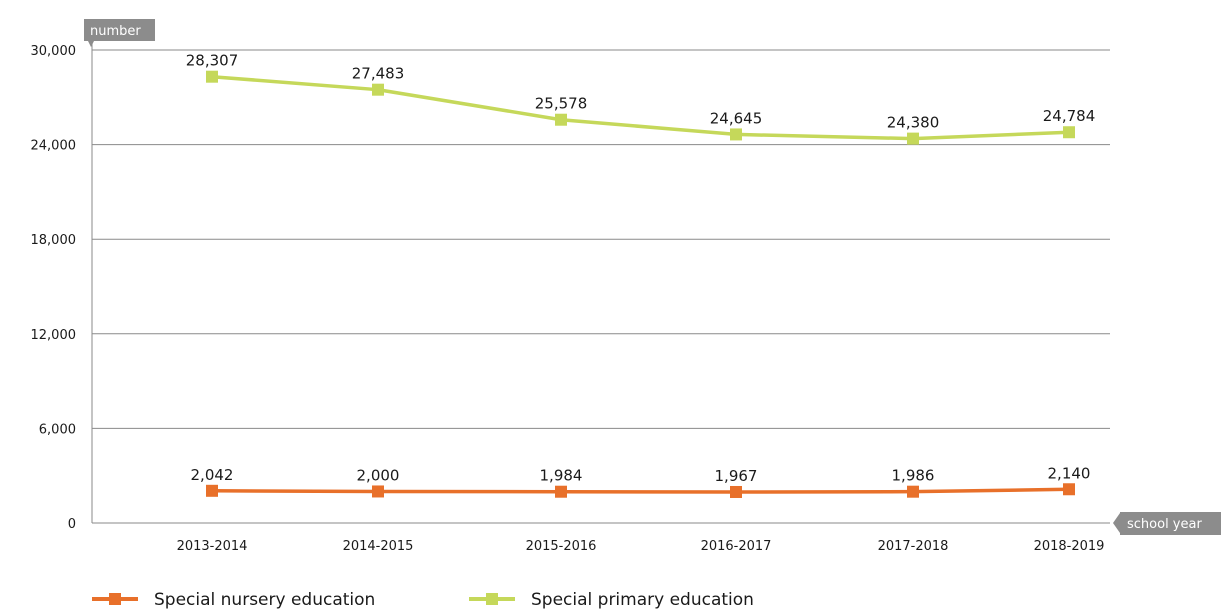  Describe the element at coordinates (1164, 524) in the screenshot. I see `x-axis-label: school year` at that location.